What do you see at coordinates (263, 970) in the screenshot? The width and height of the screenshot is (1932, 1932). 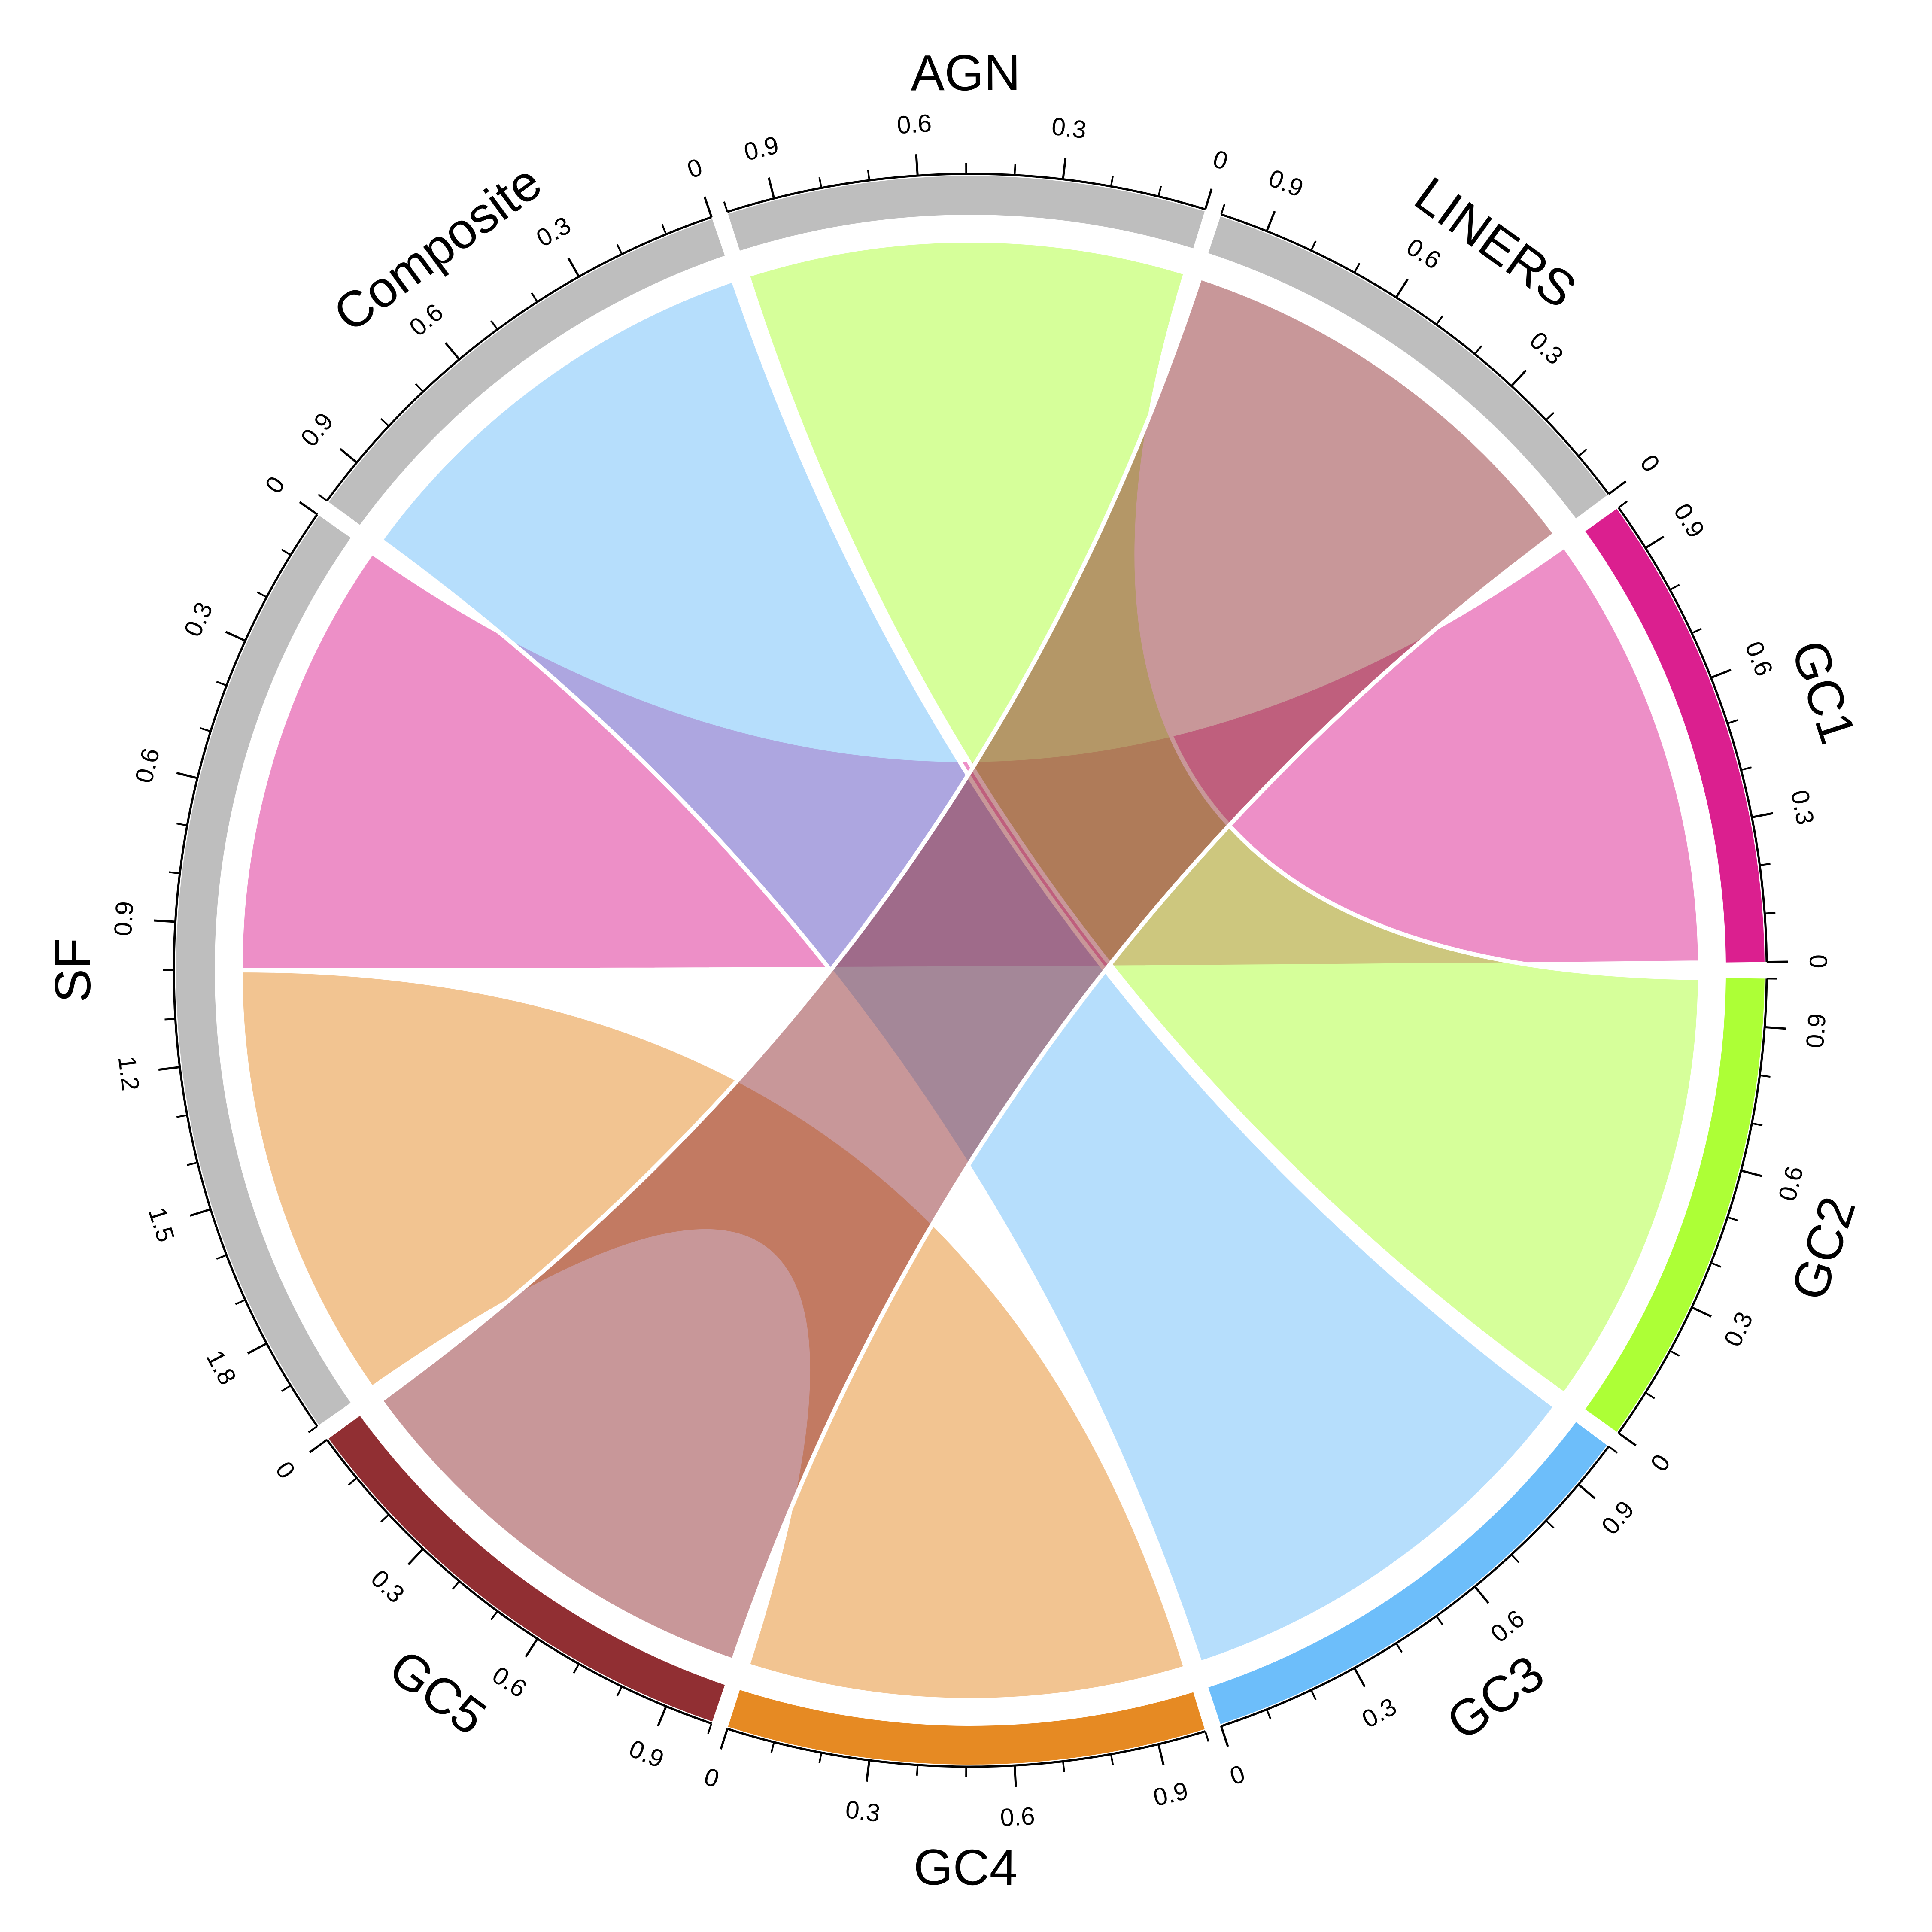 I see `sector-sf` at bounding box center [263, 970].